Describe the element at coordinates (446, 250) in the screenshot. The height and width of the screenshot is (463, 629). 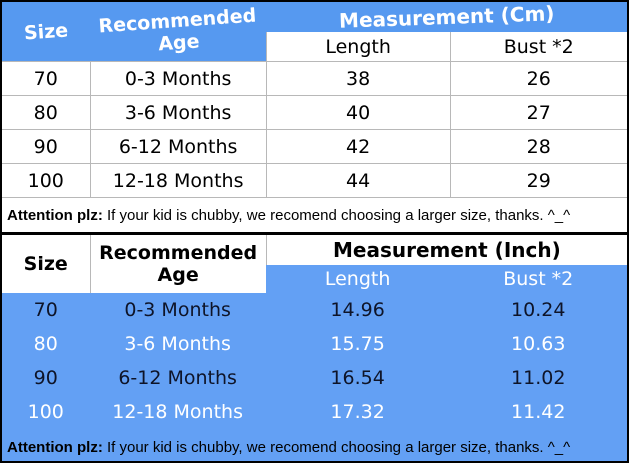
I see `inch-measurement-header: Measurement (Inch)` at that location.